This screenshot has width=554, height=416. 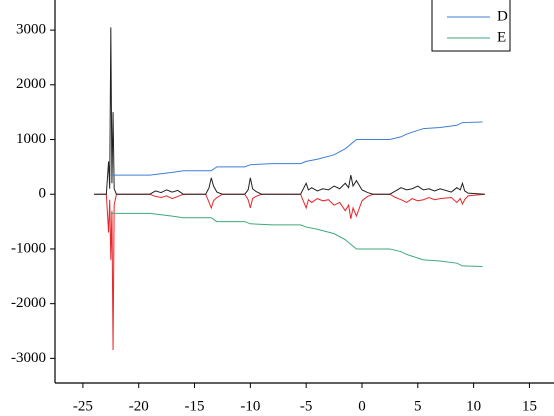 What do you see at coordinates (471, 26) in the screenshot?
I see `legend-box` at bounding box center [471, 26].